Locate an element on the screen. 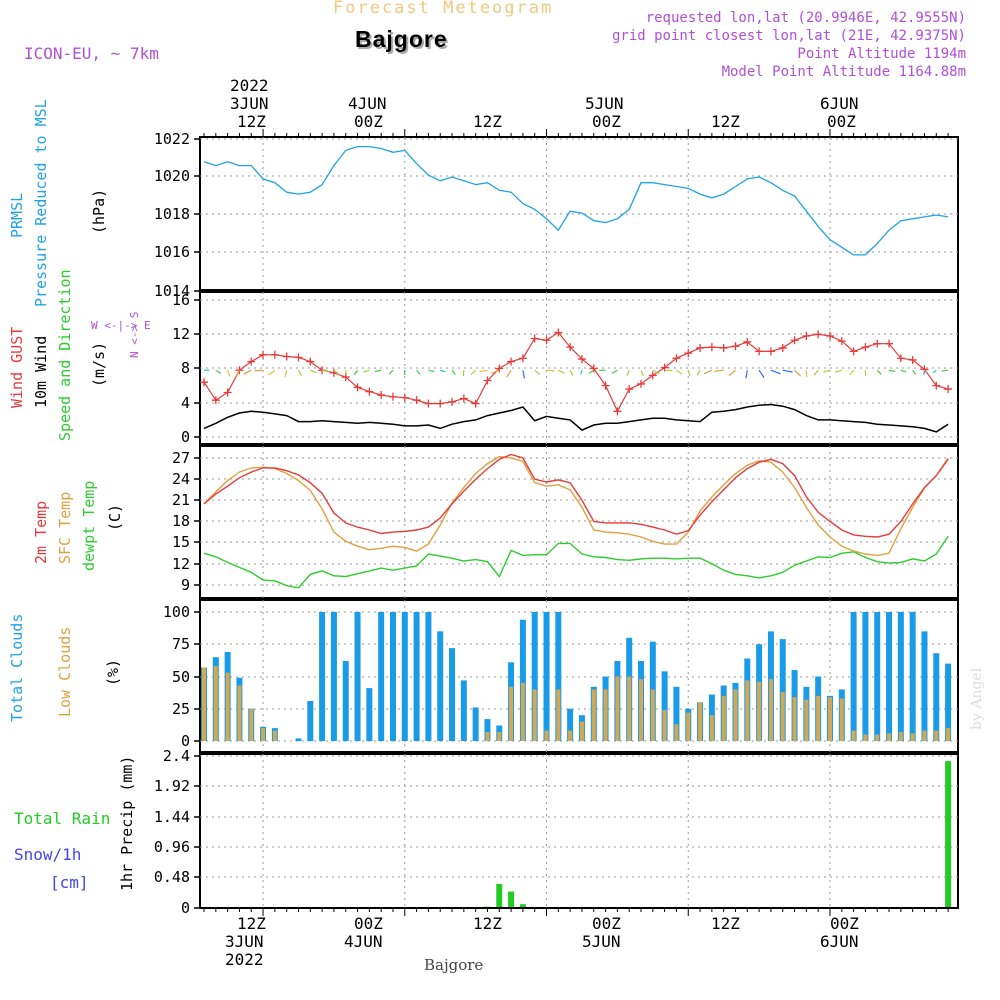 The height and width of the screenshot is (1000, 1000). y-tick-label: 1018 is located at coordinates (172, 214).